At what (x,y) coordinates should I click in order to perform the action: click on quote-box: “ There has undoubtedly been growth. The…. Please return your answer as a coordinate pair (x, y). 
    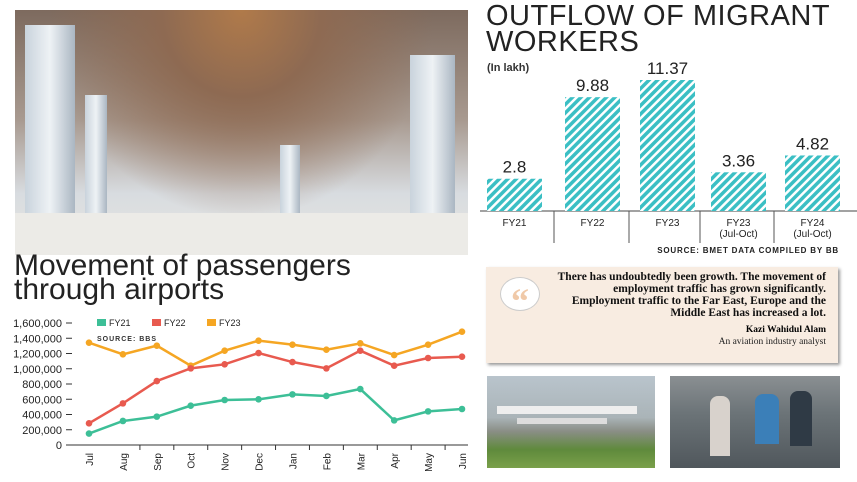
    Looking at the image, I should click on (662, 315).